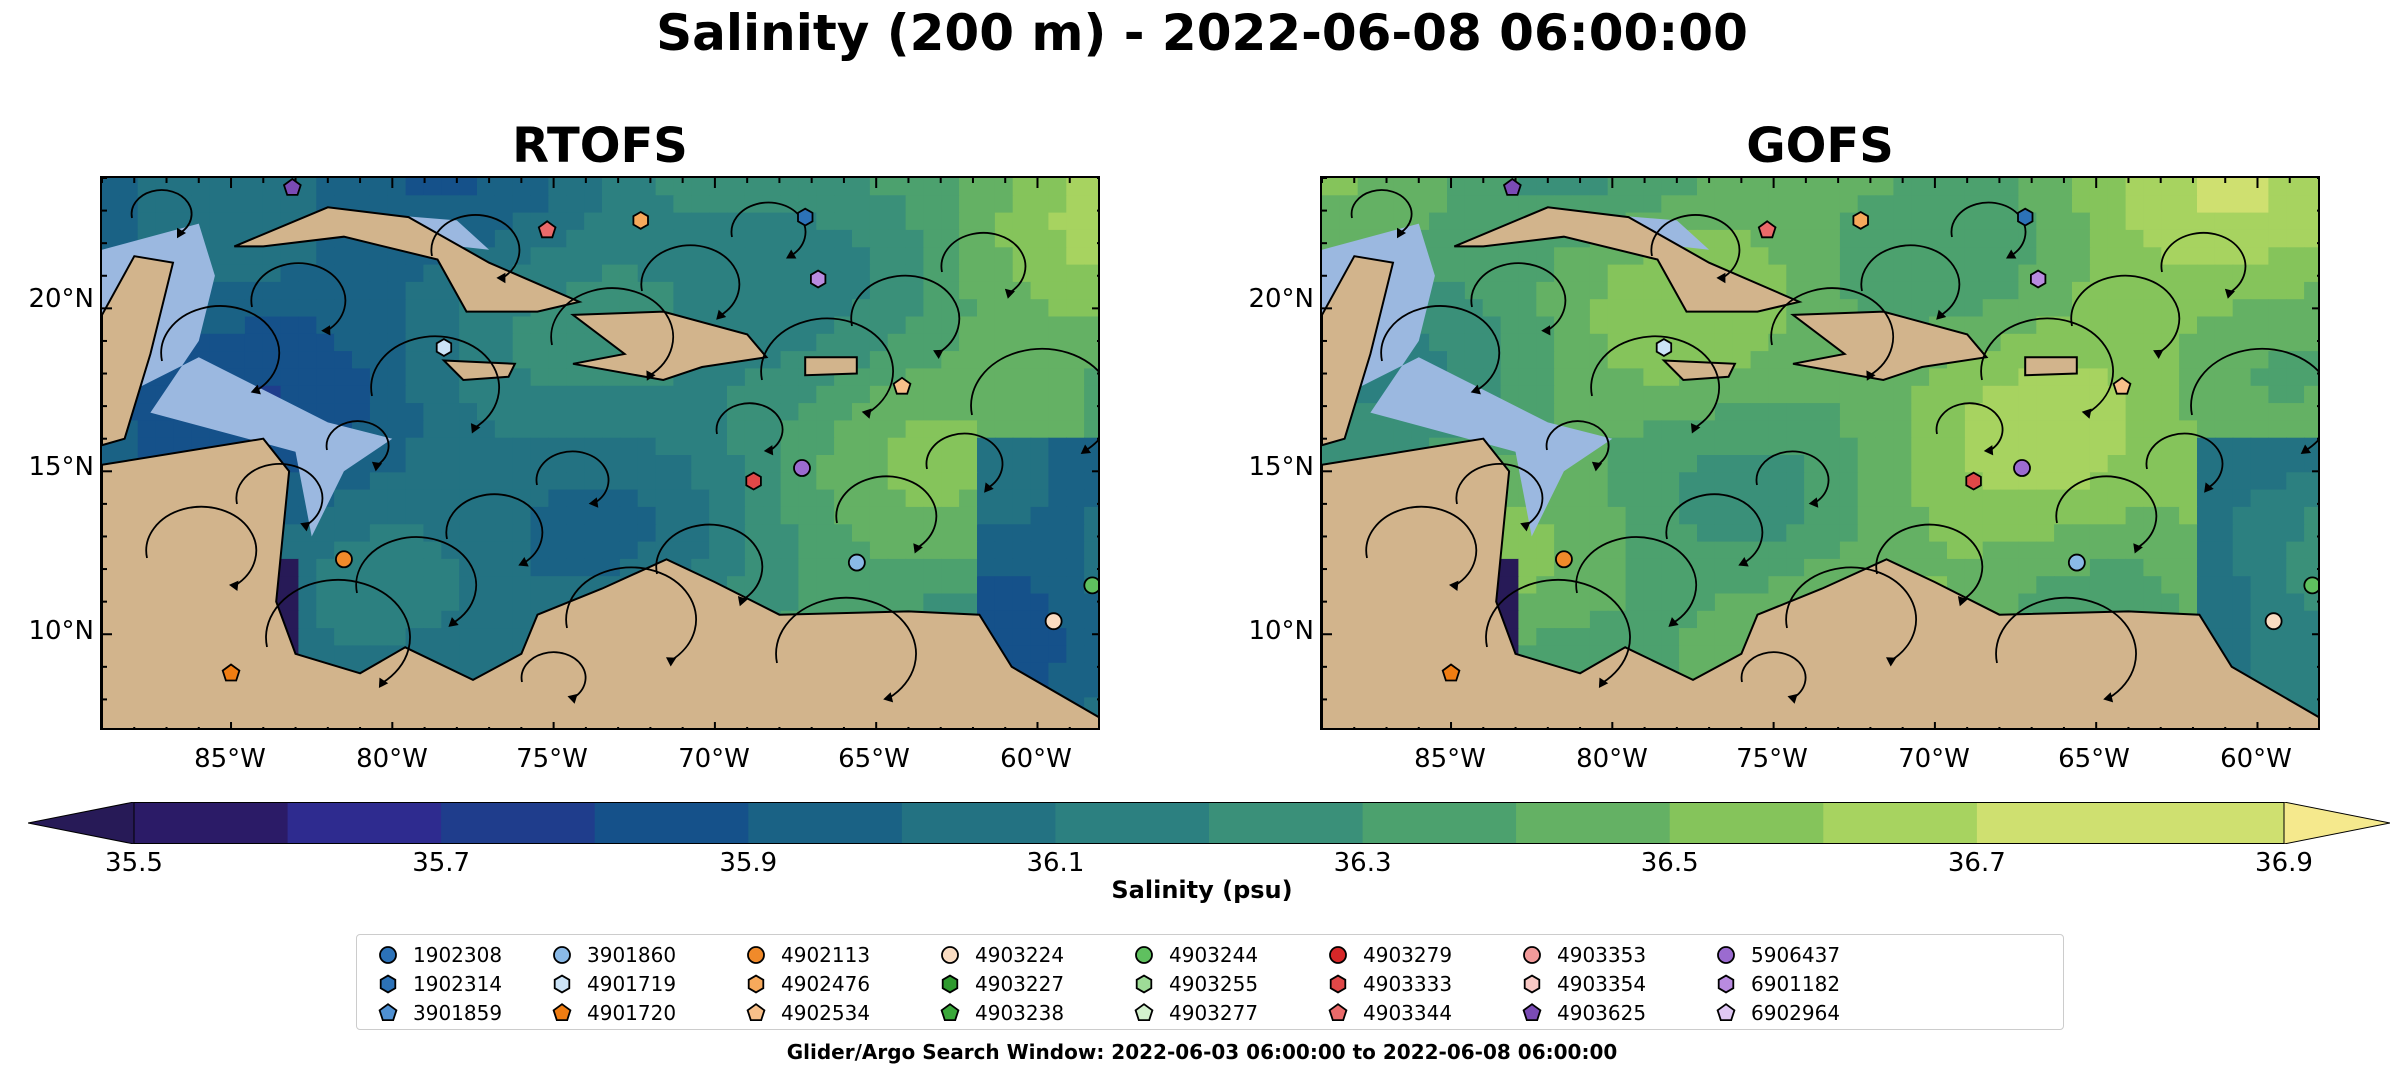 This screenshot has width=2404, height=1076. Describe the element at coordinates (1281, 631) in the screenshot. I see `ytick-10n-gofs: 10°N` at that location.